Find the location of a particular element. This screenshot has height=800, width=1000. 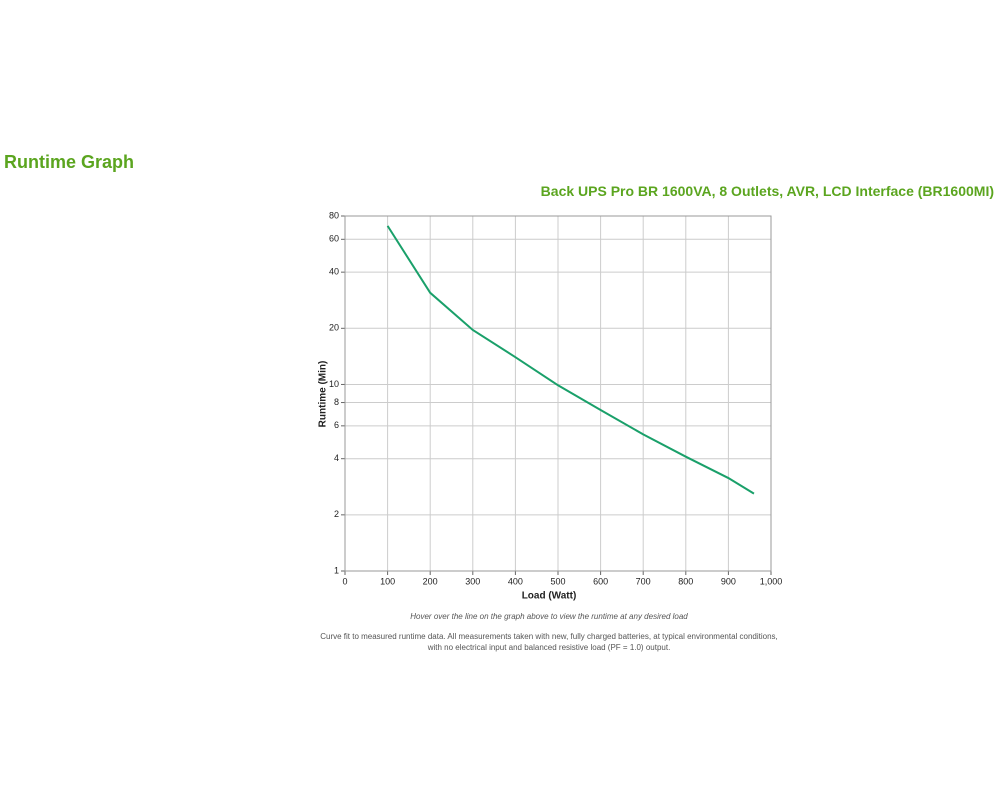

x-tick-label: 1,000 is located at coordinates (771, 581).